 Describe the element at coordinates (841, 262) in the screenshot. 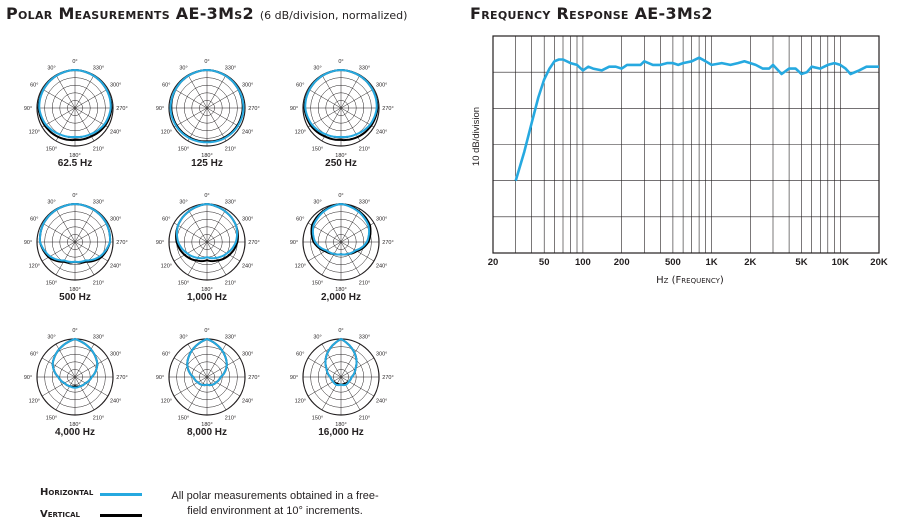

I see `x-tick-label: 10K` at that location.